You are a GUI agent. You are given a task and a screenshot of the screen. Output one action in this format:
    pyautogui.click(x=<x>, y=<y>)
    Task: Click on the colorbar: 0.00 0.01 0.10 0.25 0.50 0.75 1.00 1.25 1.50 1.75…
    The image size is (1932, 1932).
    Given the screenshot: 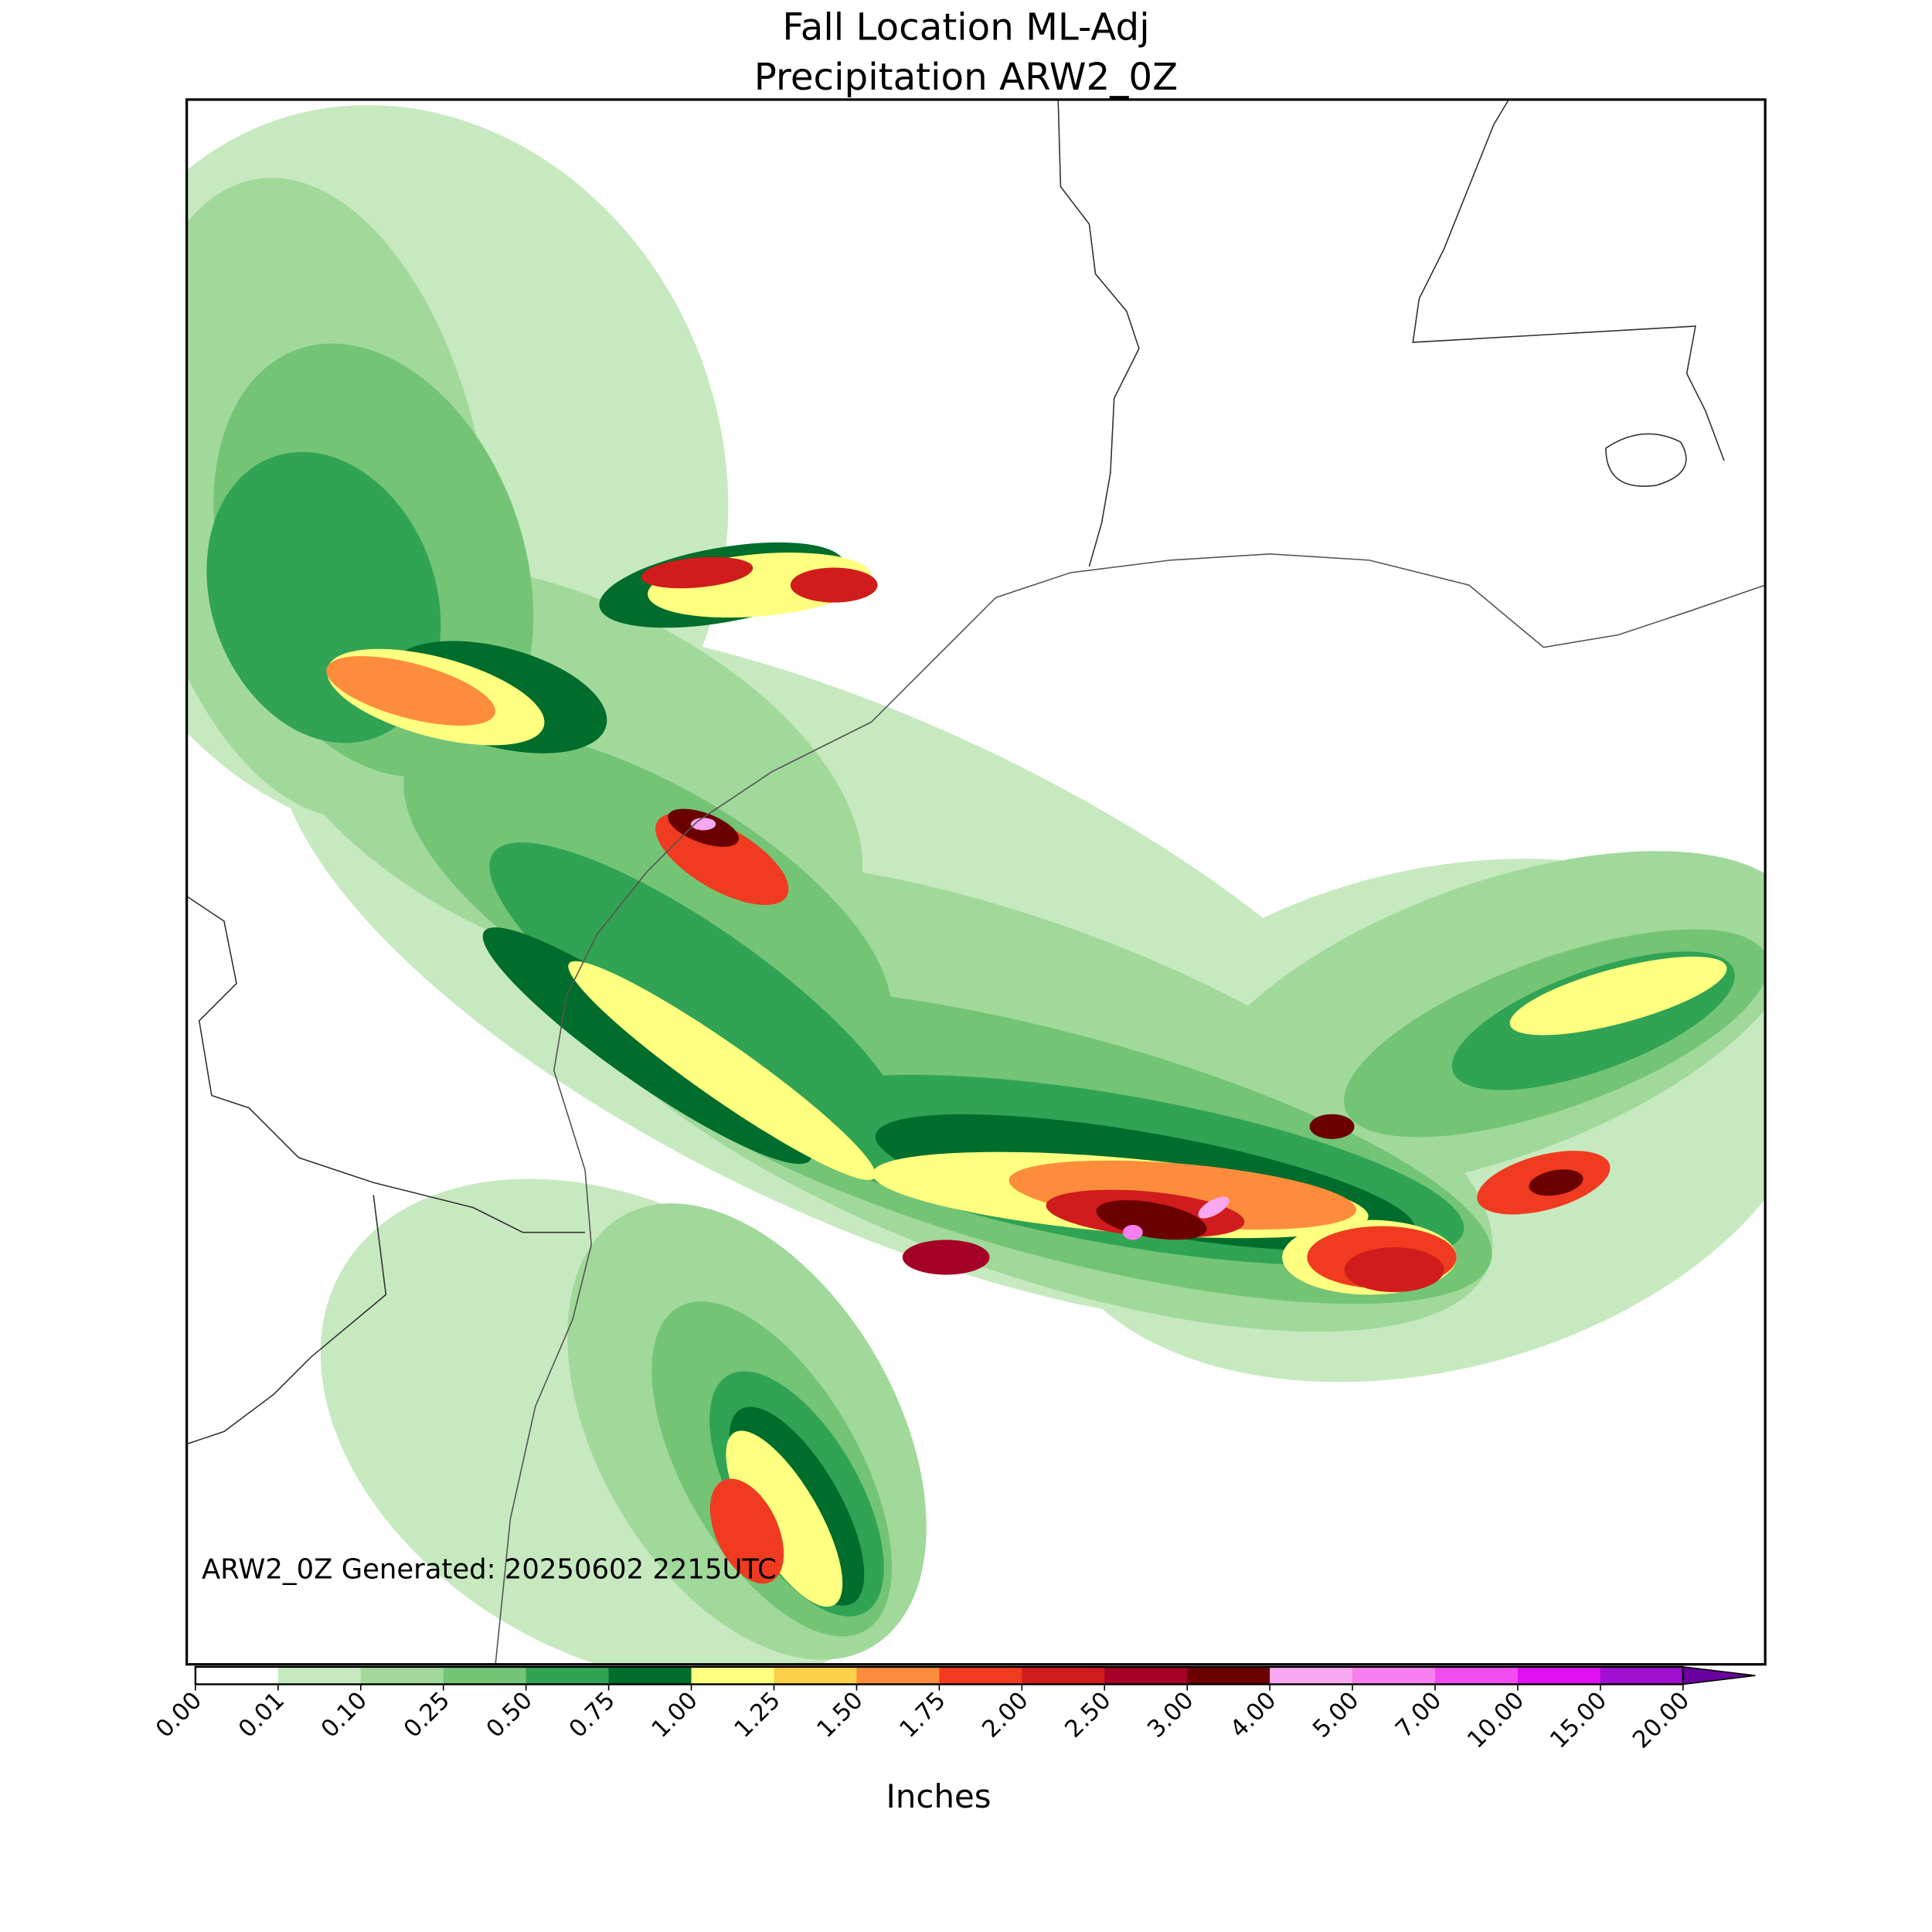 What is the action you would take?
    pyautogui.click(x=954, y=1710)
    